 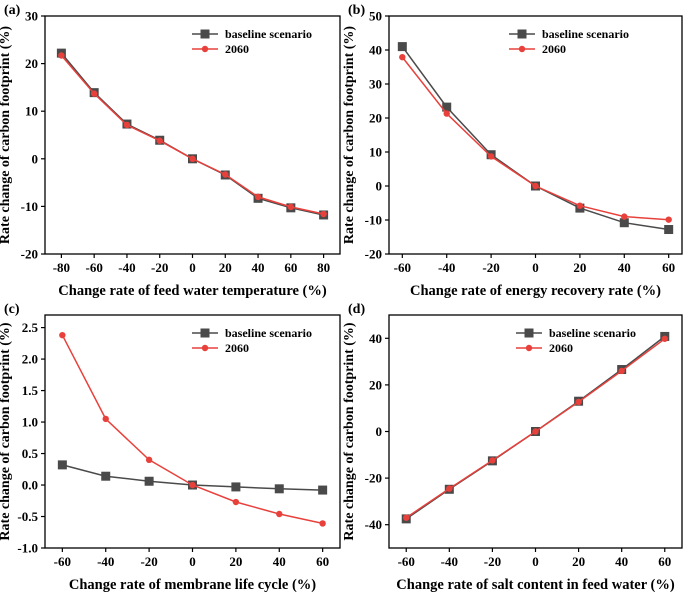 I want to click on x-axis-label: Change rate of energy recovery rate (%), so click(x=535, y=291).